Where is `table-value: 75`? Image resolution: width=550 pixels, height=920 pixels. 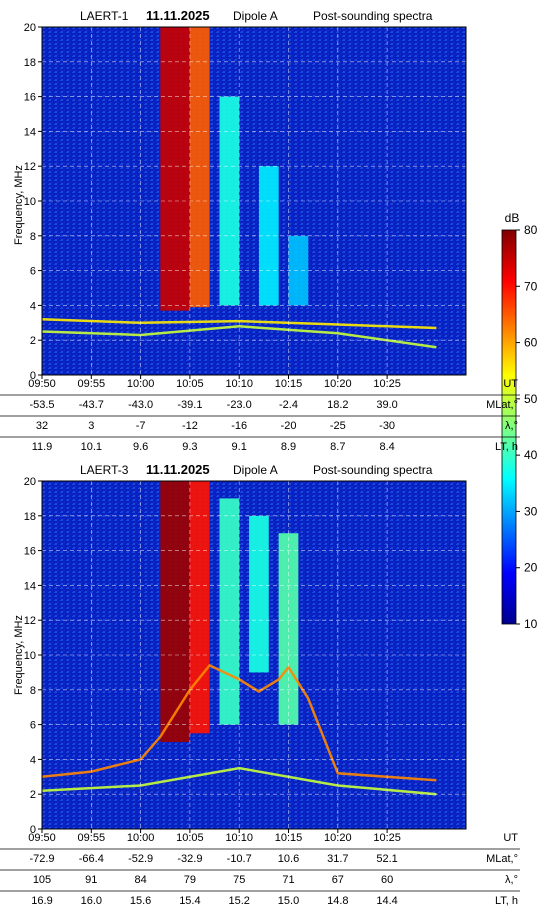 table-value: 75 is located at coordinates (239, 880).